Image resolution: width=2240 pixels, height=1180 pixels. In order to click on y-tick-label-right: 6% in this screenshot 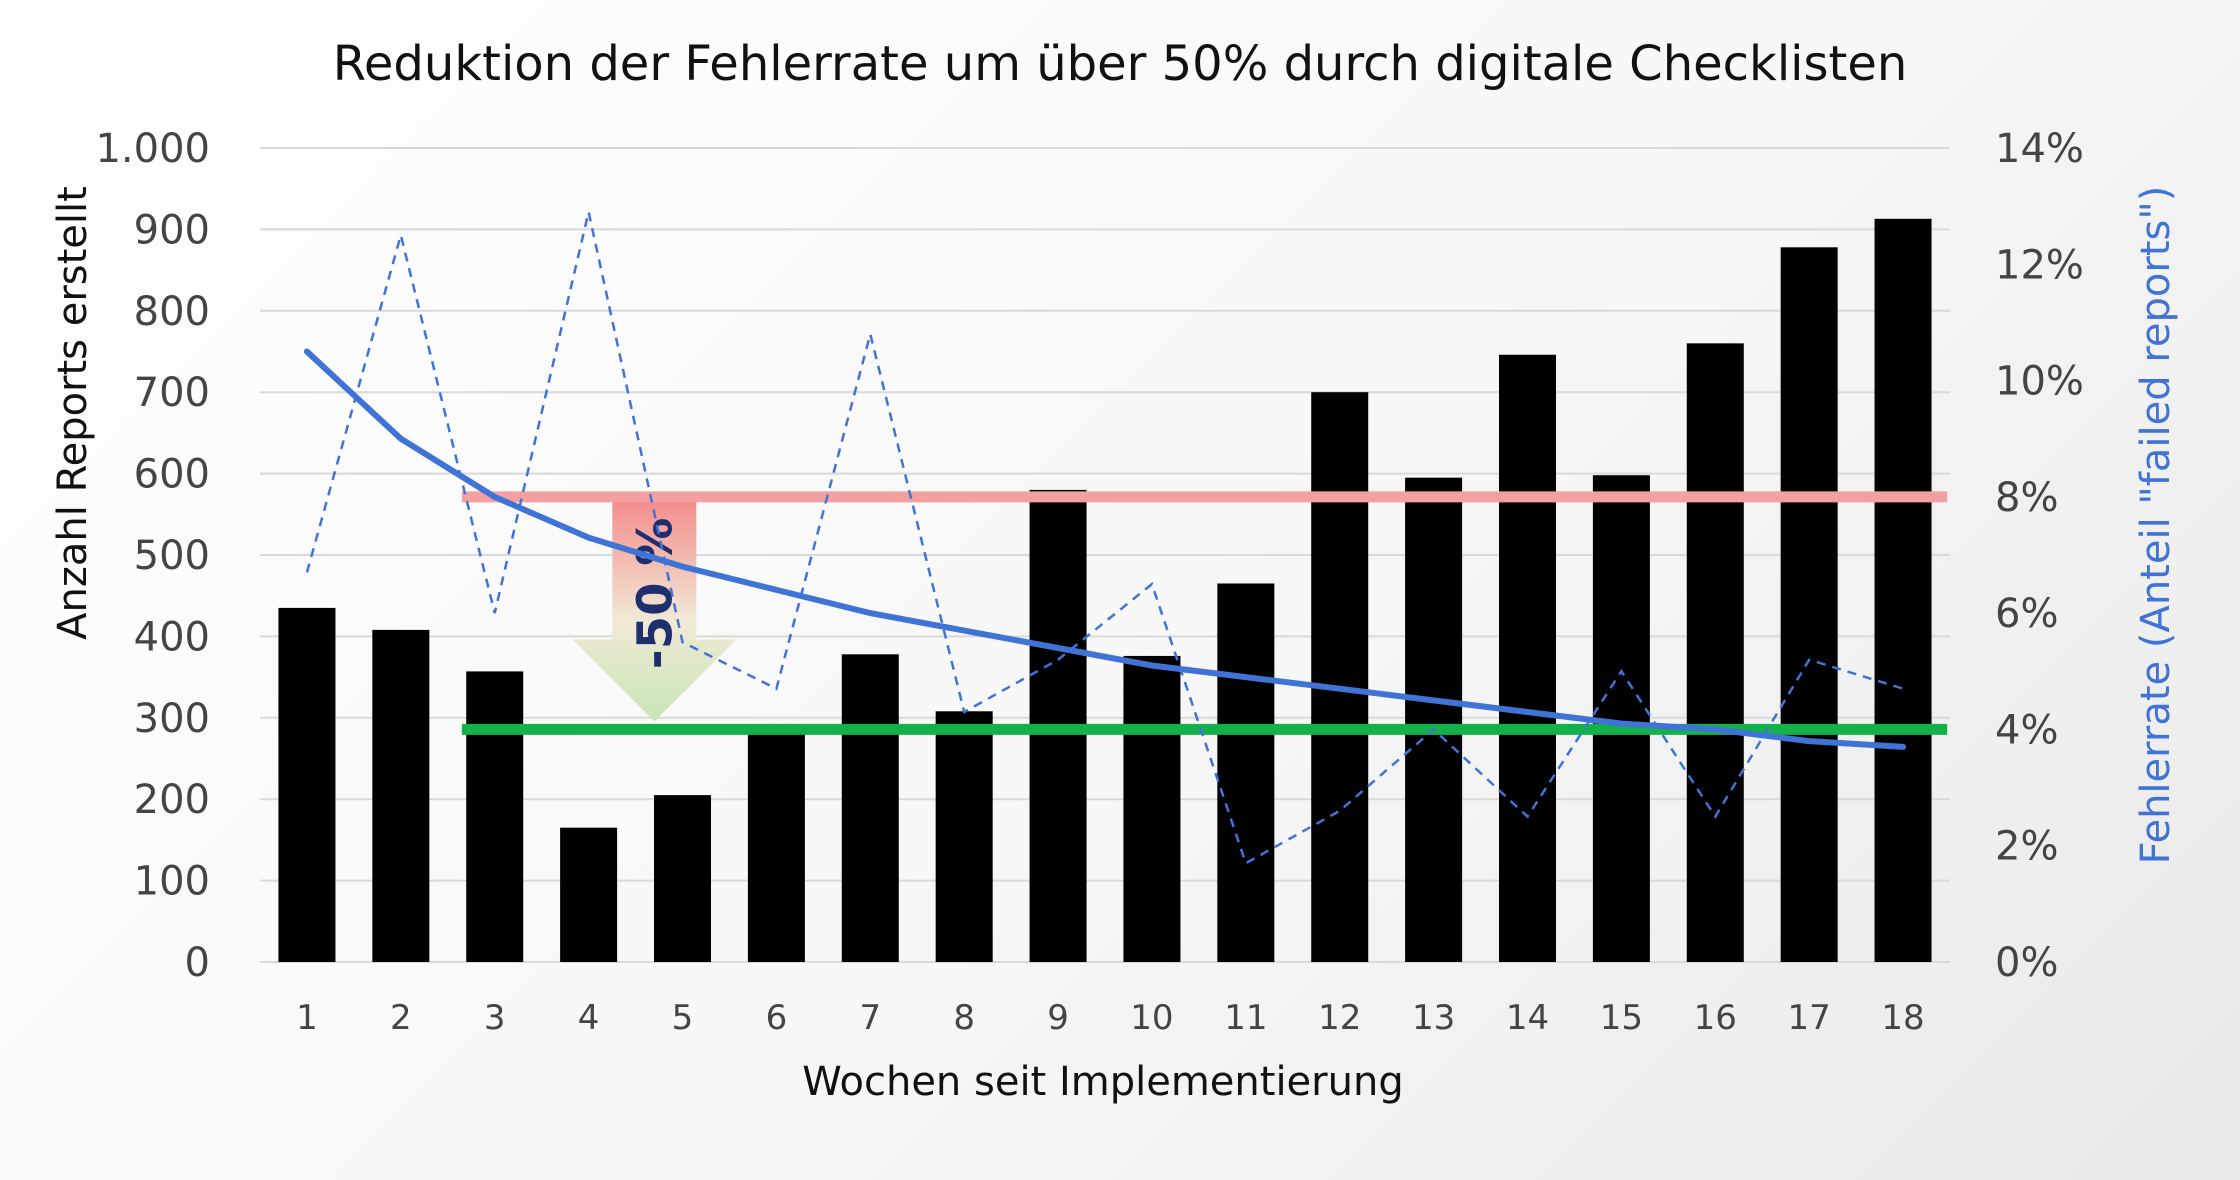, I will do `click(2026, 614)`.